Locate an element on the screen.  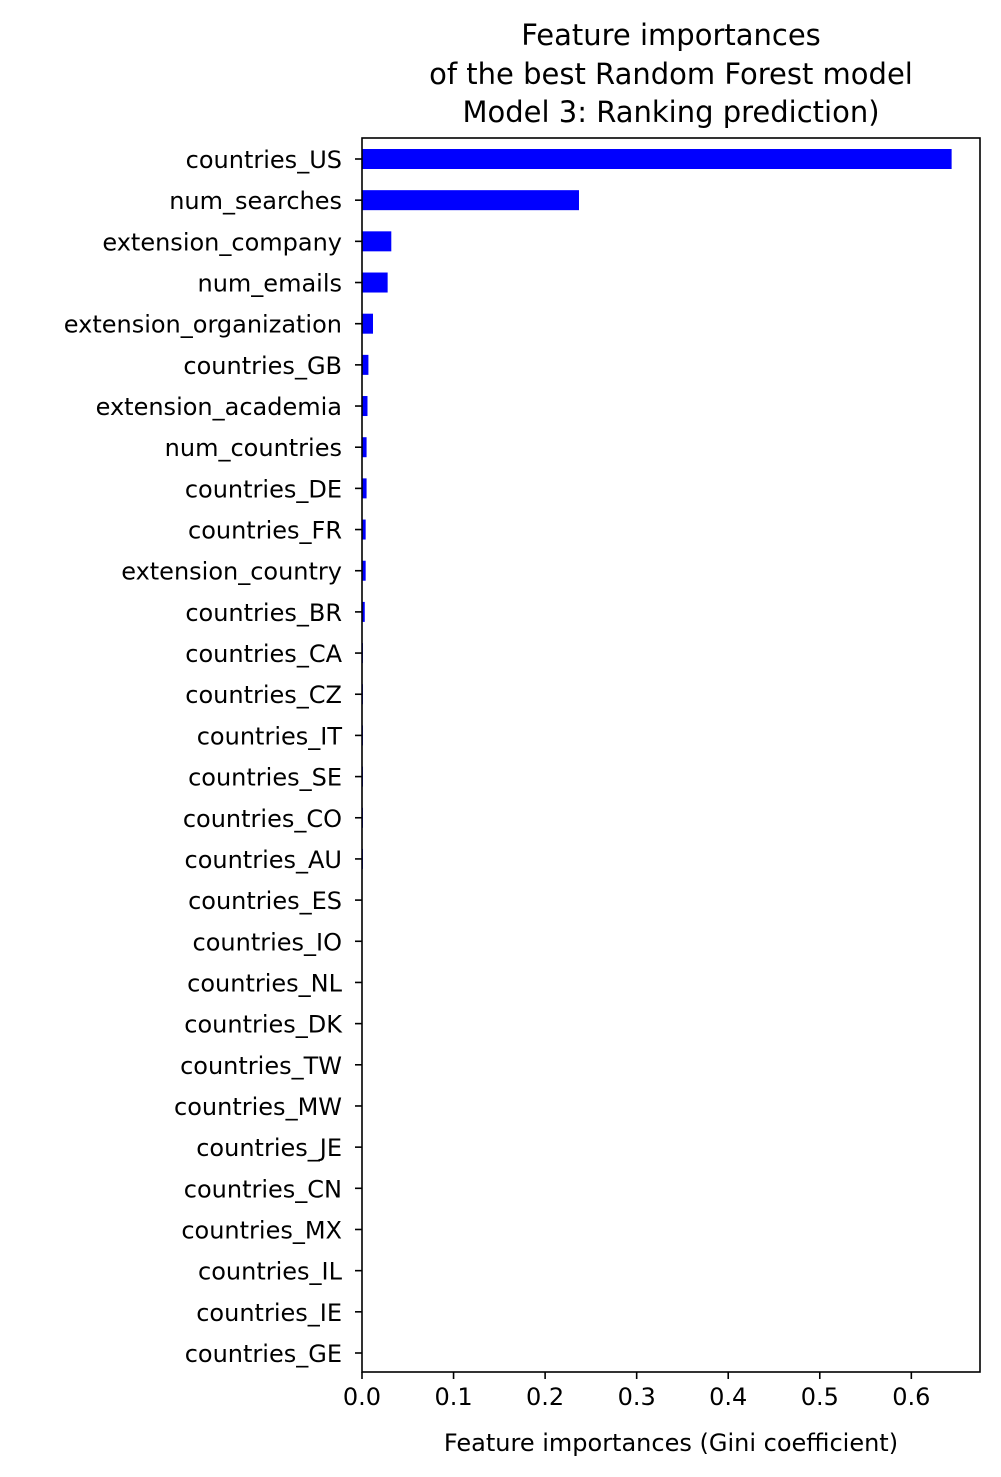
x-axis-ticks: 0.0 0.1 0.2 0.3 0.4 0.5 0.6 is located at coordinates (636, 1391).